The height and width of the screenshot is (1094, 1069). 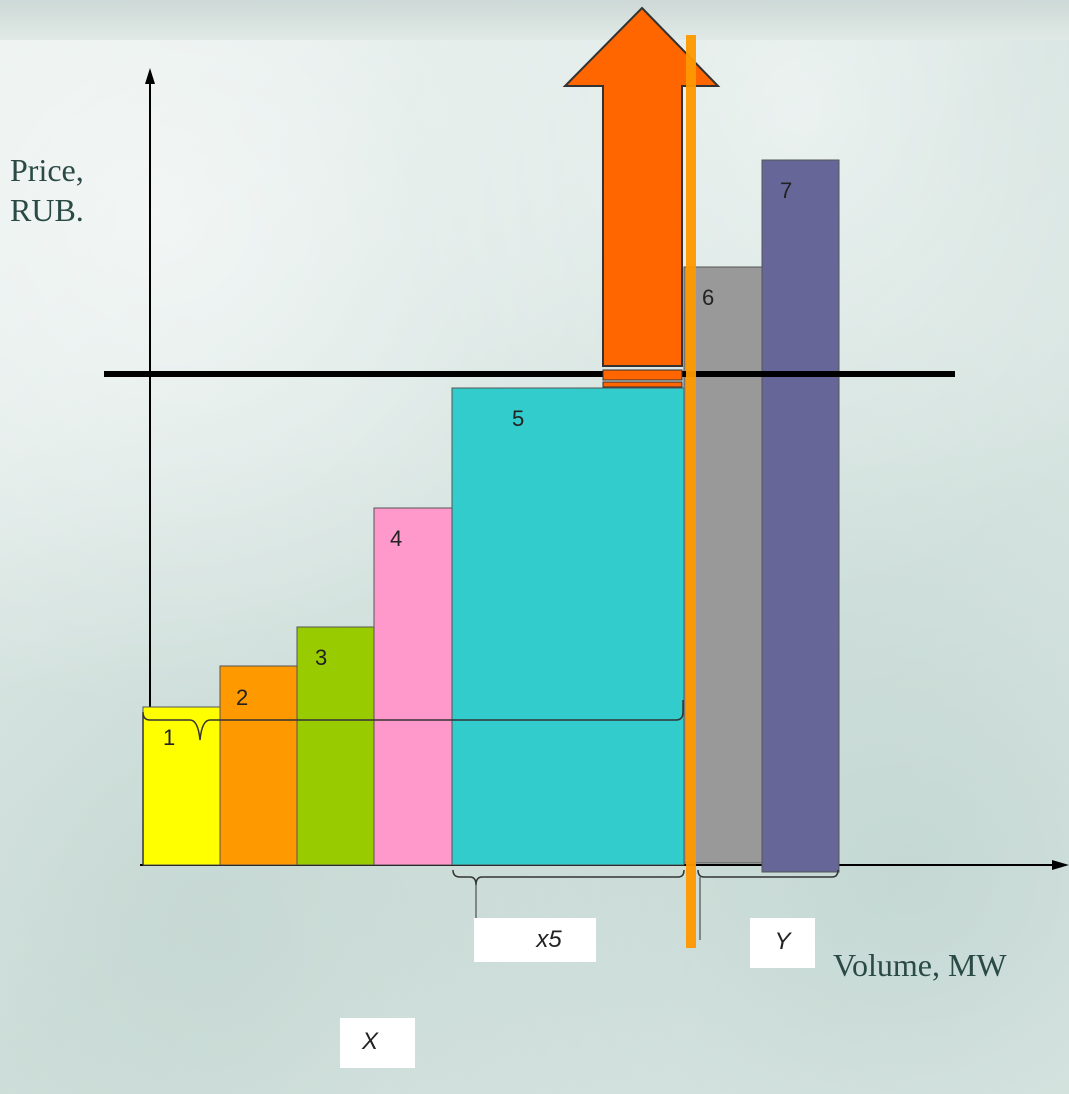 What do you see at coordinates (321, 657) in the screenshot?
I see `bar-3-number: 3` at bounding box center [321, 657].